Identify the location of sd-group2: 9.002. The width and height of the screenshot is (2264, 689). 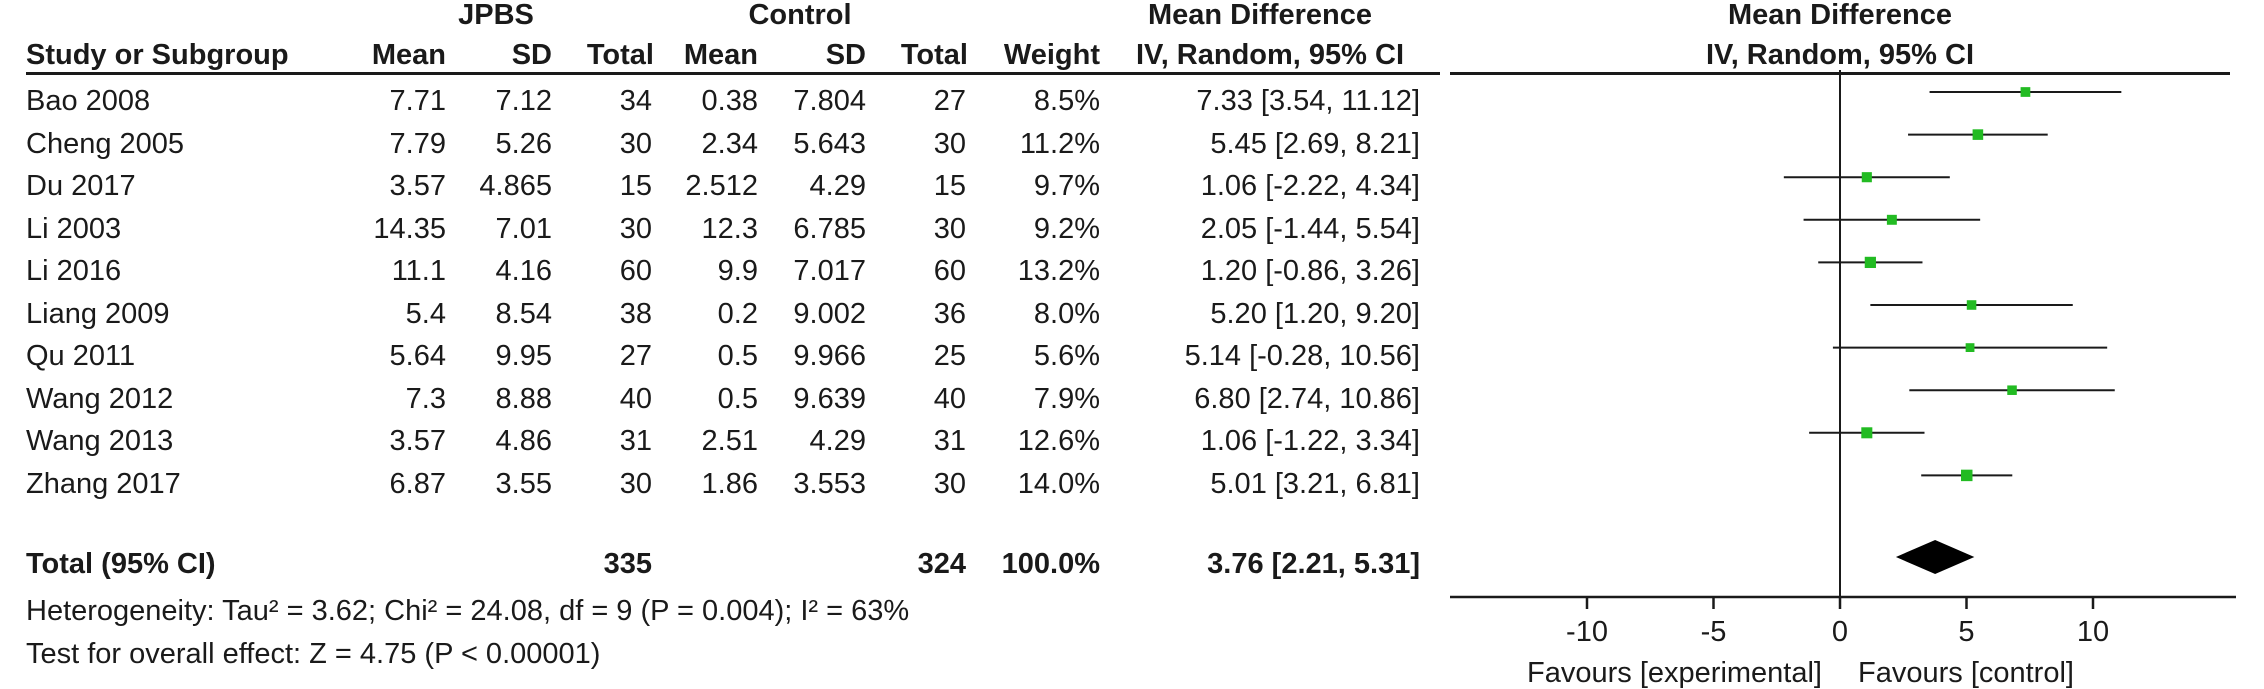
(829, 313).